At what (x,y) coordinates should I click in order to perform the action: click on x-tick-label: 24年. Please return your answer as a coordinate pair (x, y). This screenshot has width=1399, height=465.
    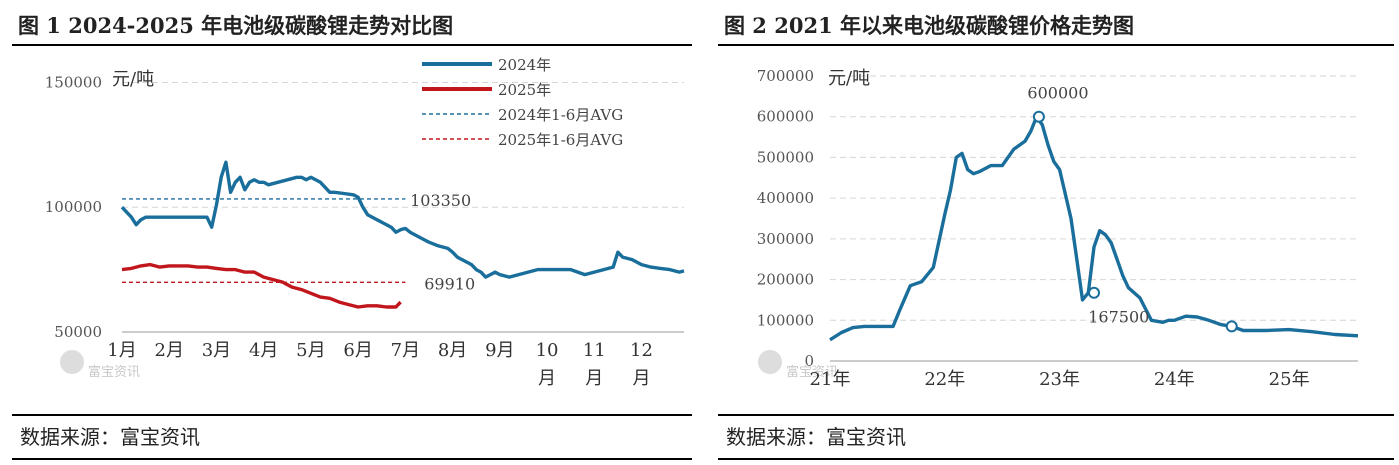
    Looking at the image, I should click on (1174, 379).